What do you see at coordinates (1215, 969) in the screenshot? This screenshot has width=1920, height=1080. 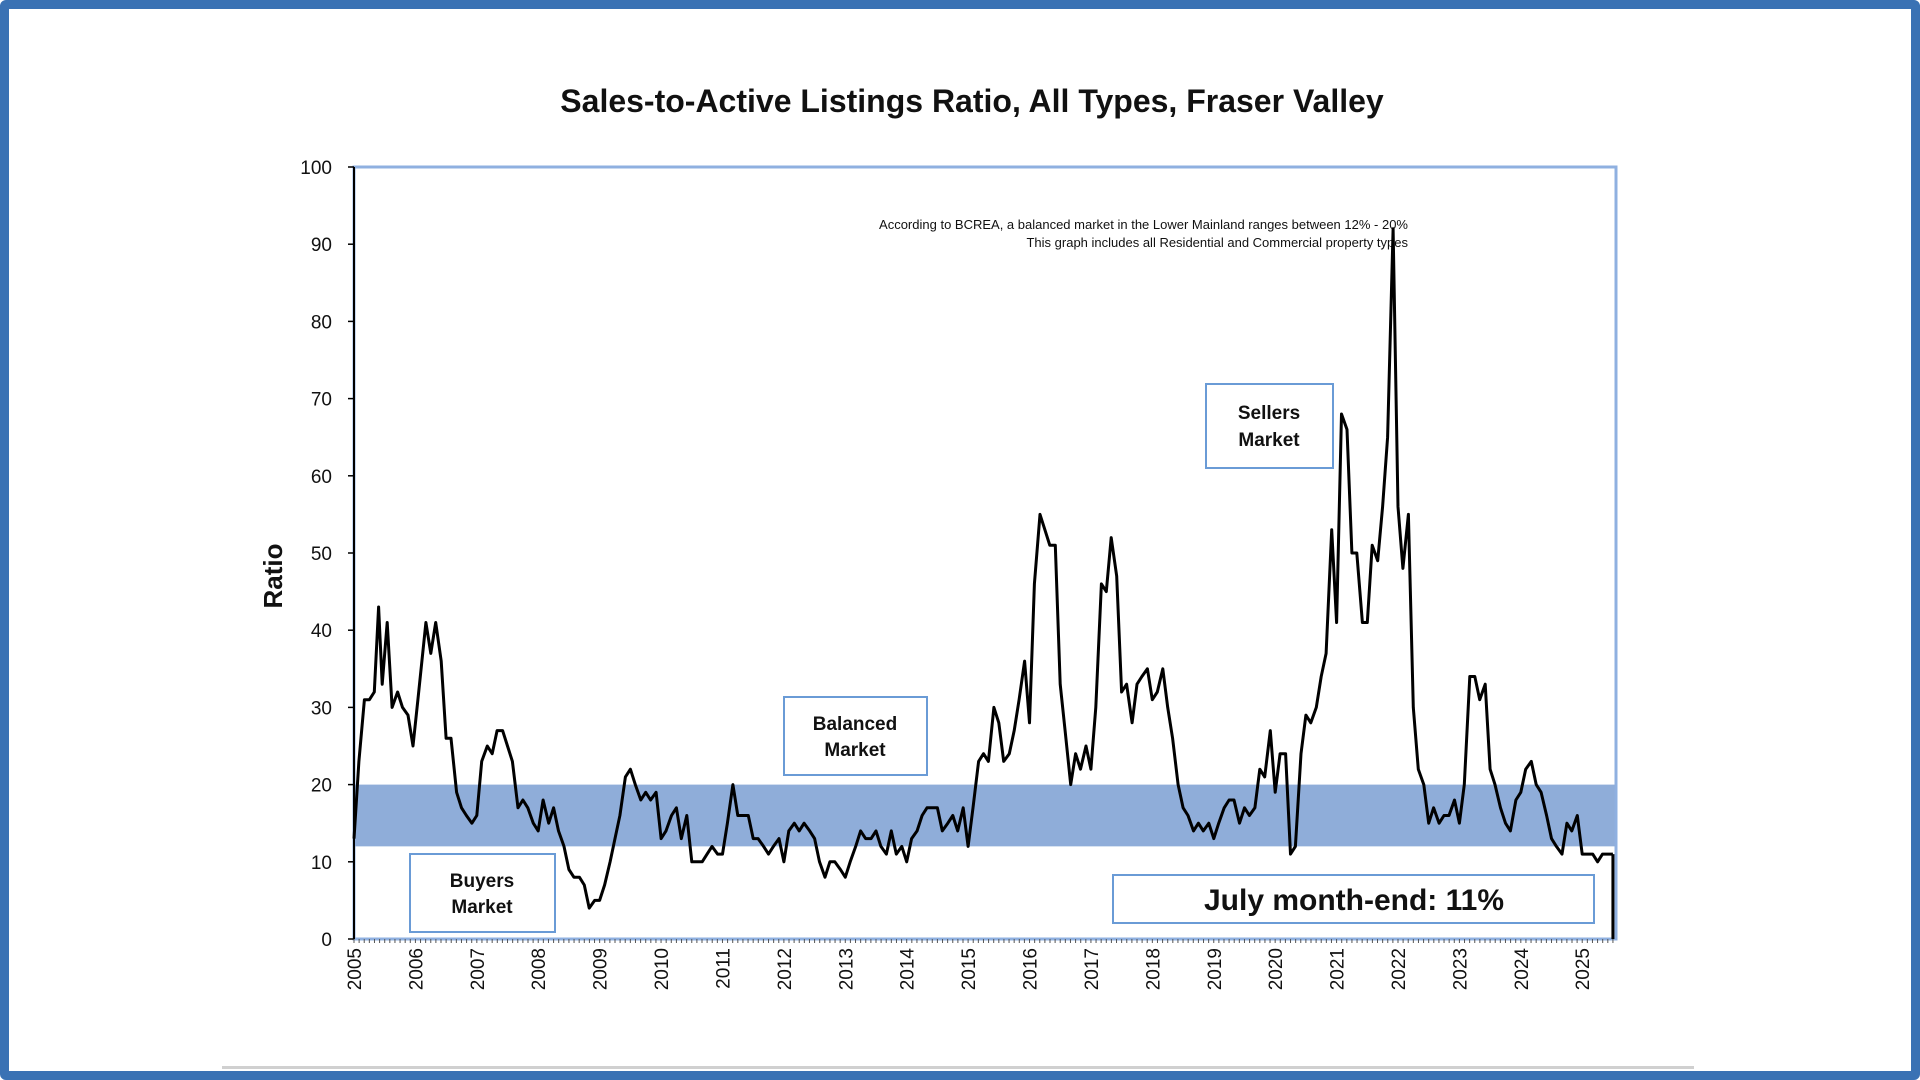 I see `x-tick-label: 2019` at bounding box center [1215, 969].